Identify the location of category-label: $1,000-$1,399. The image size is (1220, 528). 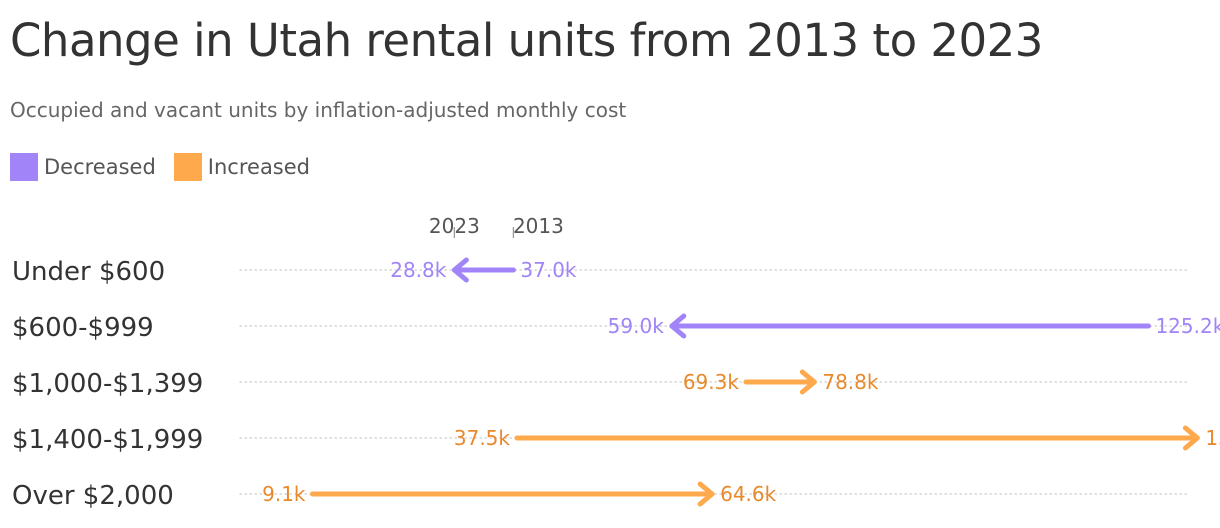
(107, 384).